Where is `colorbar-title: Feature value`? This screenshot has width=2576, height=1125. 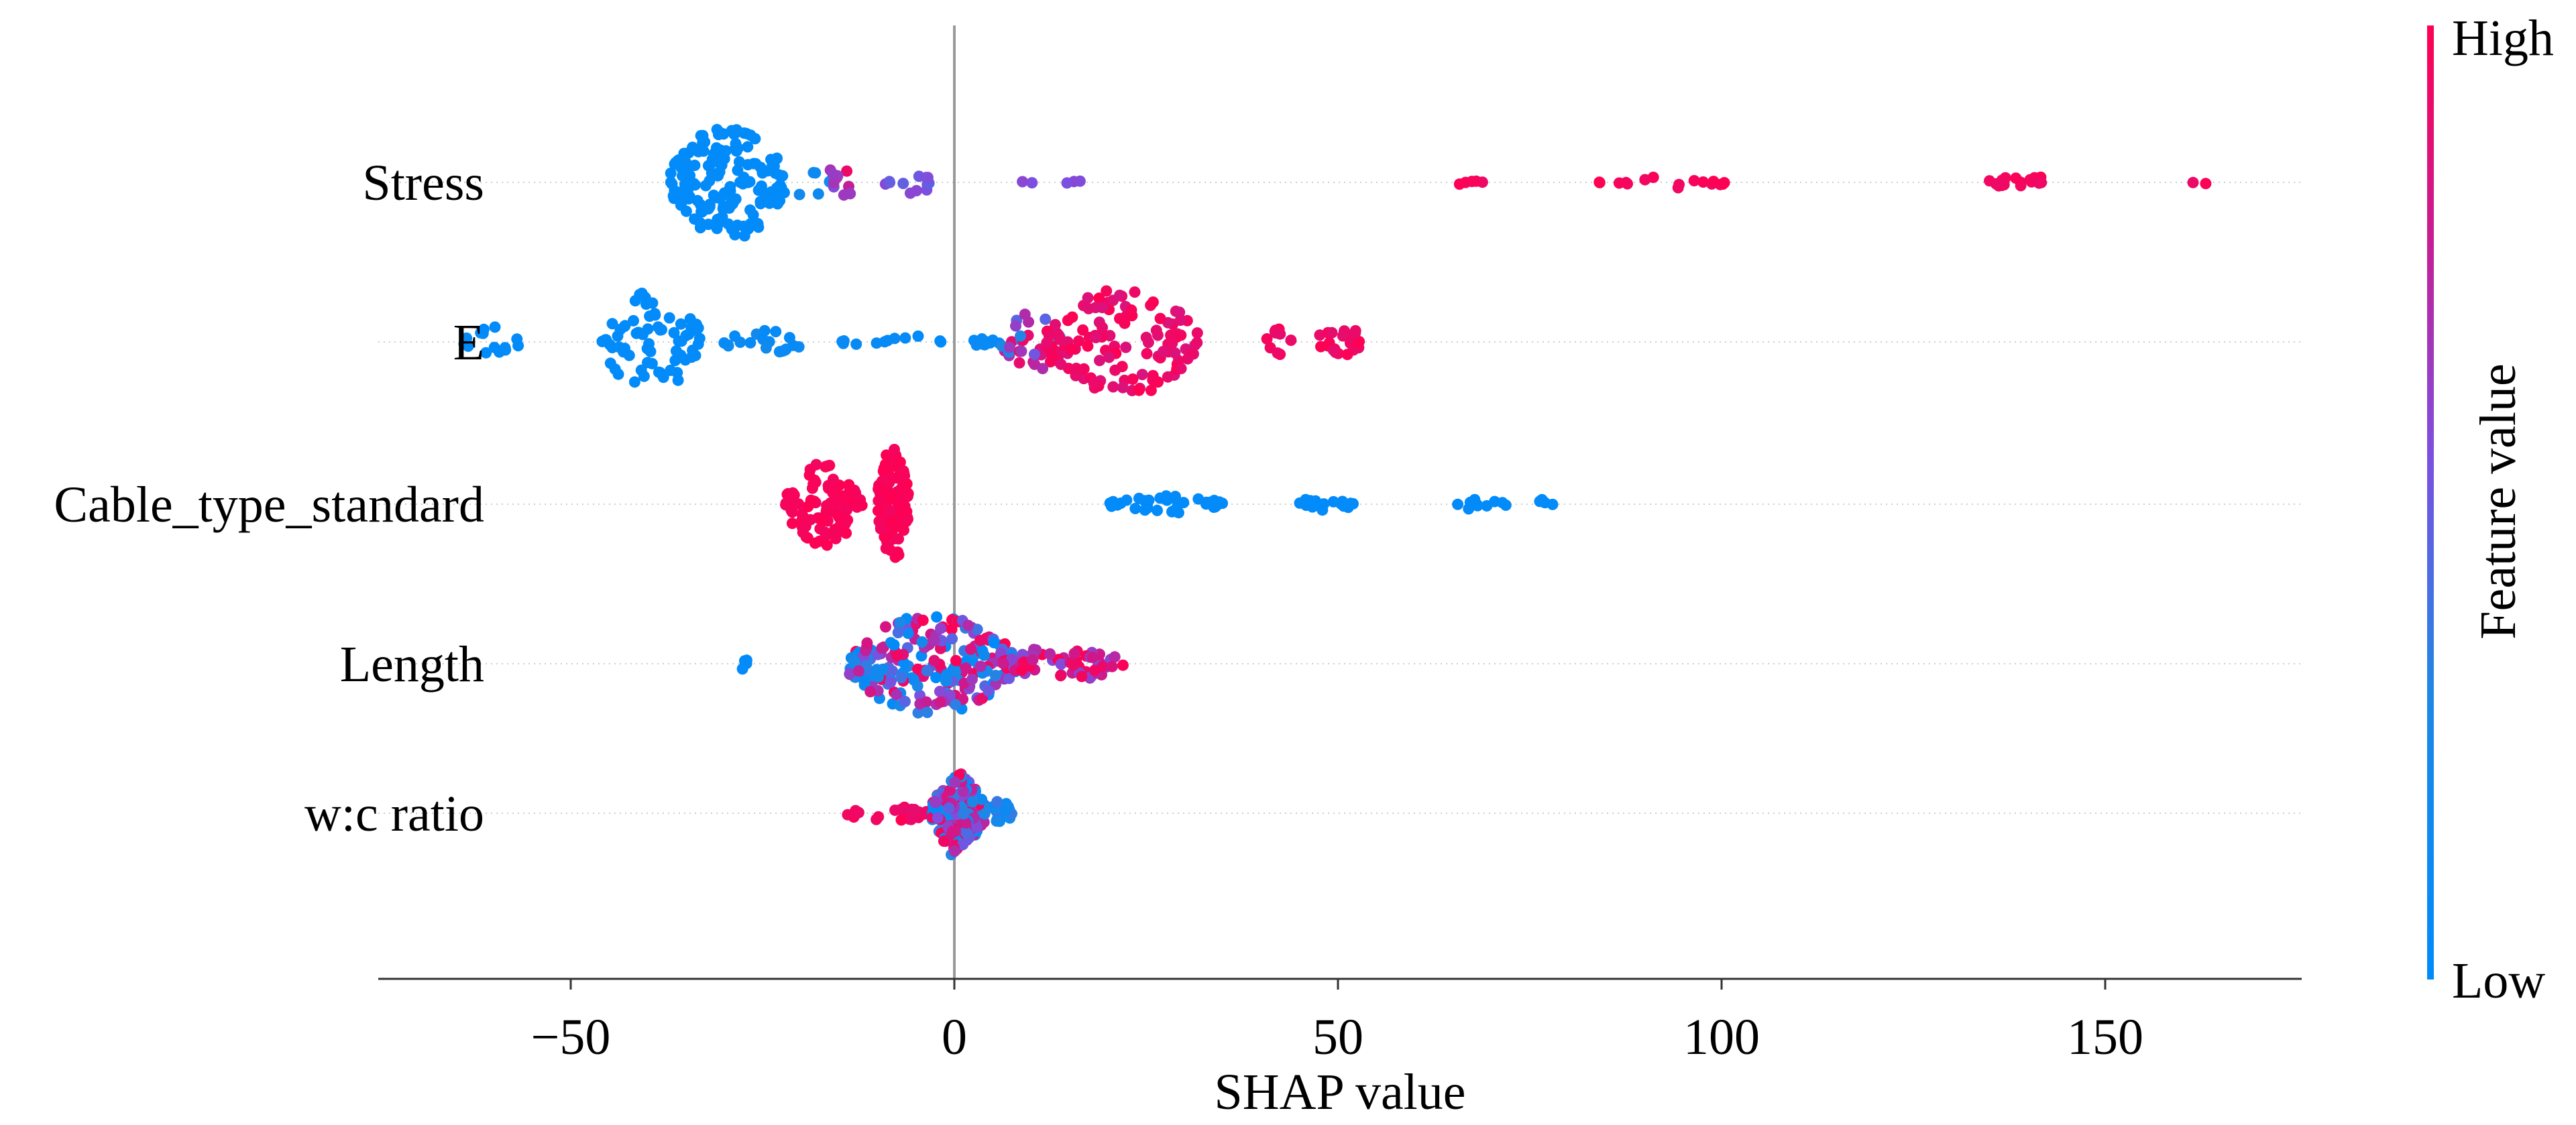 colorbar-title: Feature value is located at coordinates (2498, 501).